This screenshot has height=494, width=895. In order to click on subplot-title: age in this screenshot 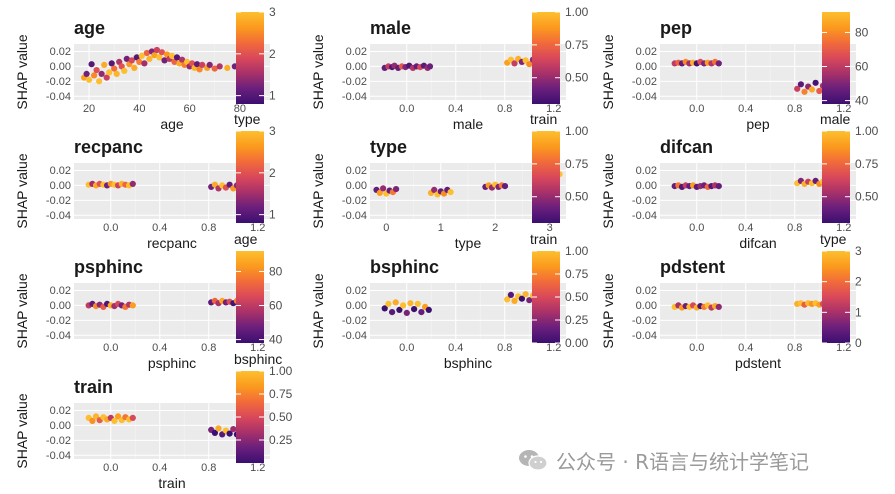, I will do `click(89, 28)`.